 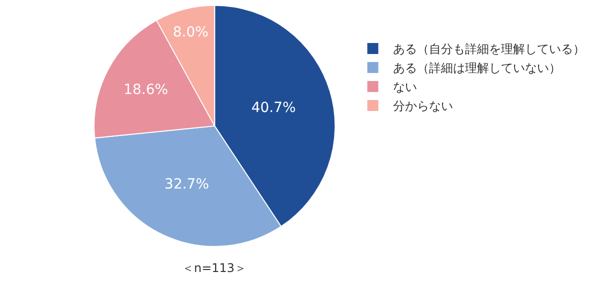 I want to click on legend-label: ない, so click(x=404, y=87).